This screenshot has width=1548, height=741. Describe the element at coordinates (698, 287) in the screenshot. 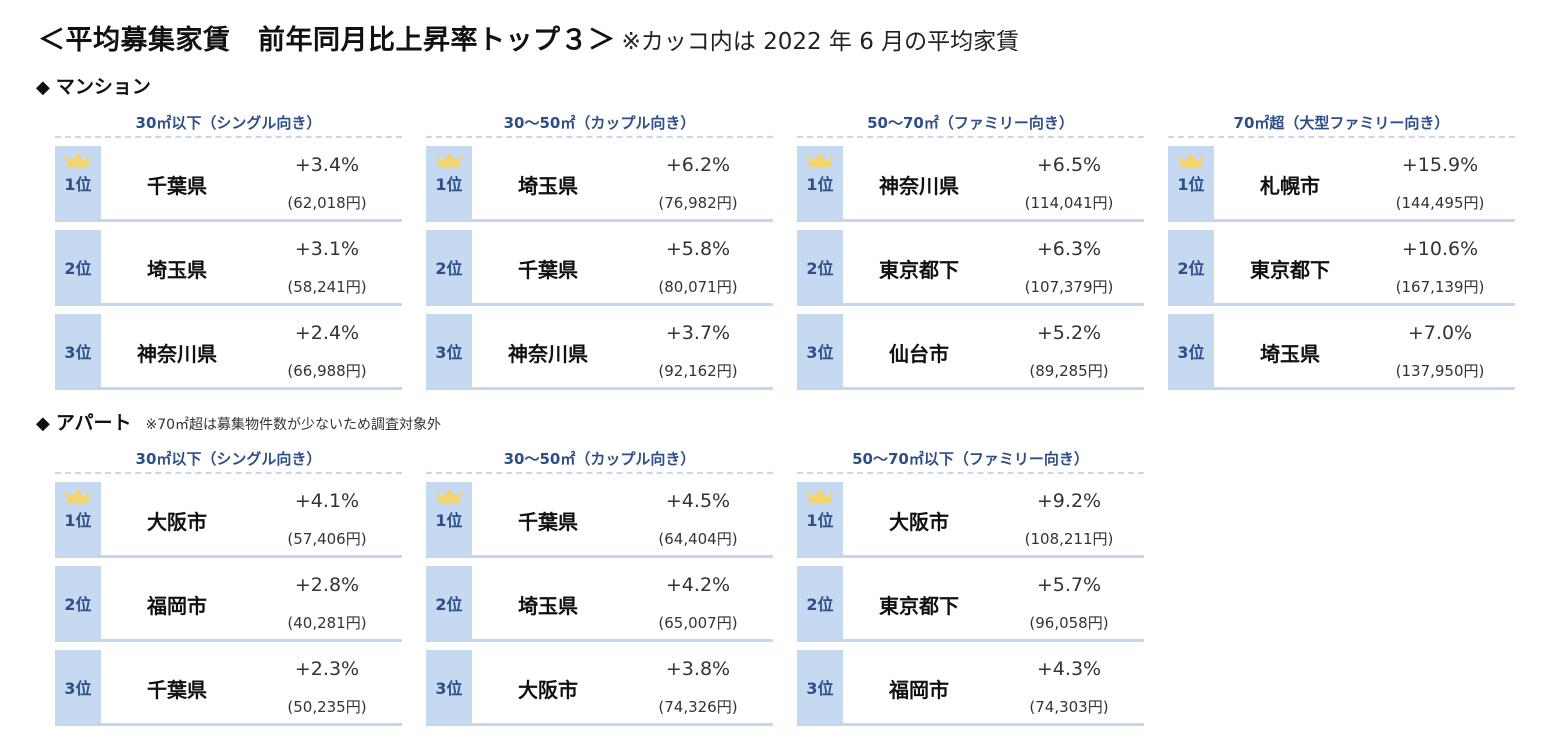

I see `average-rent: (80,071円)` at that location.